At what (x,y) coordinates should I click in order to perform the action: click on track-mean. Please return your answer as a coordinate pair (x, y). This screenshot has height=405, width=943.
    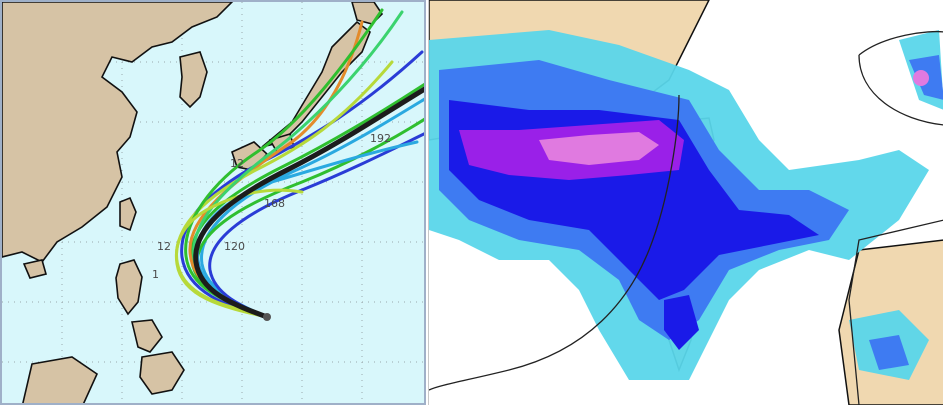
    Looking at the image, I should click on (308, 203).